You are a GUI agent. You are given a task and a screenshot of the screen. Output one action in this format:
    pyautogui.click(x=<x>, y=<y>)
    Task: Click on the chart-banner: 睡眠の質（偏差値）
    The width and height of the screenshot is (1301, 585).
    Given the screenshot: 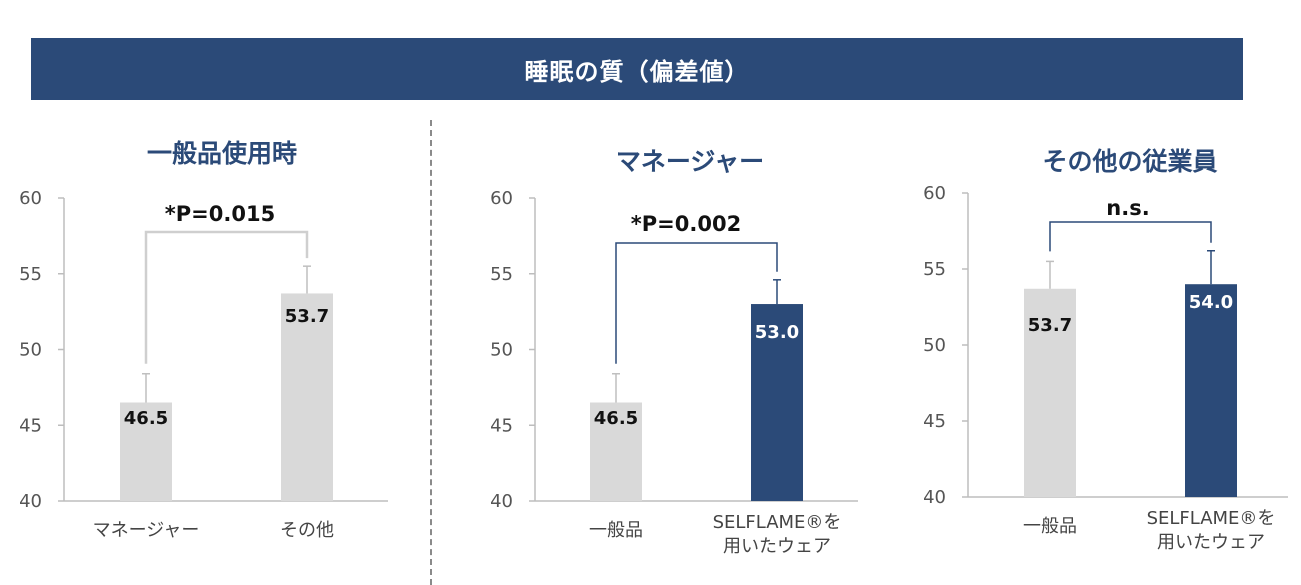 What is the action you would take?
    pyautogui.click(x=637, y=69)
    